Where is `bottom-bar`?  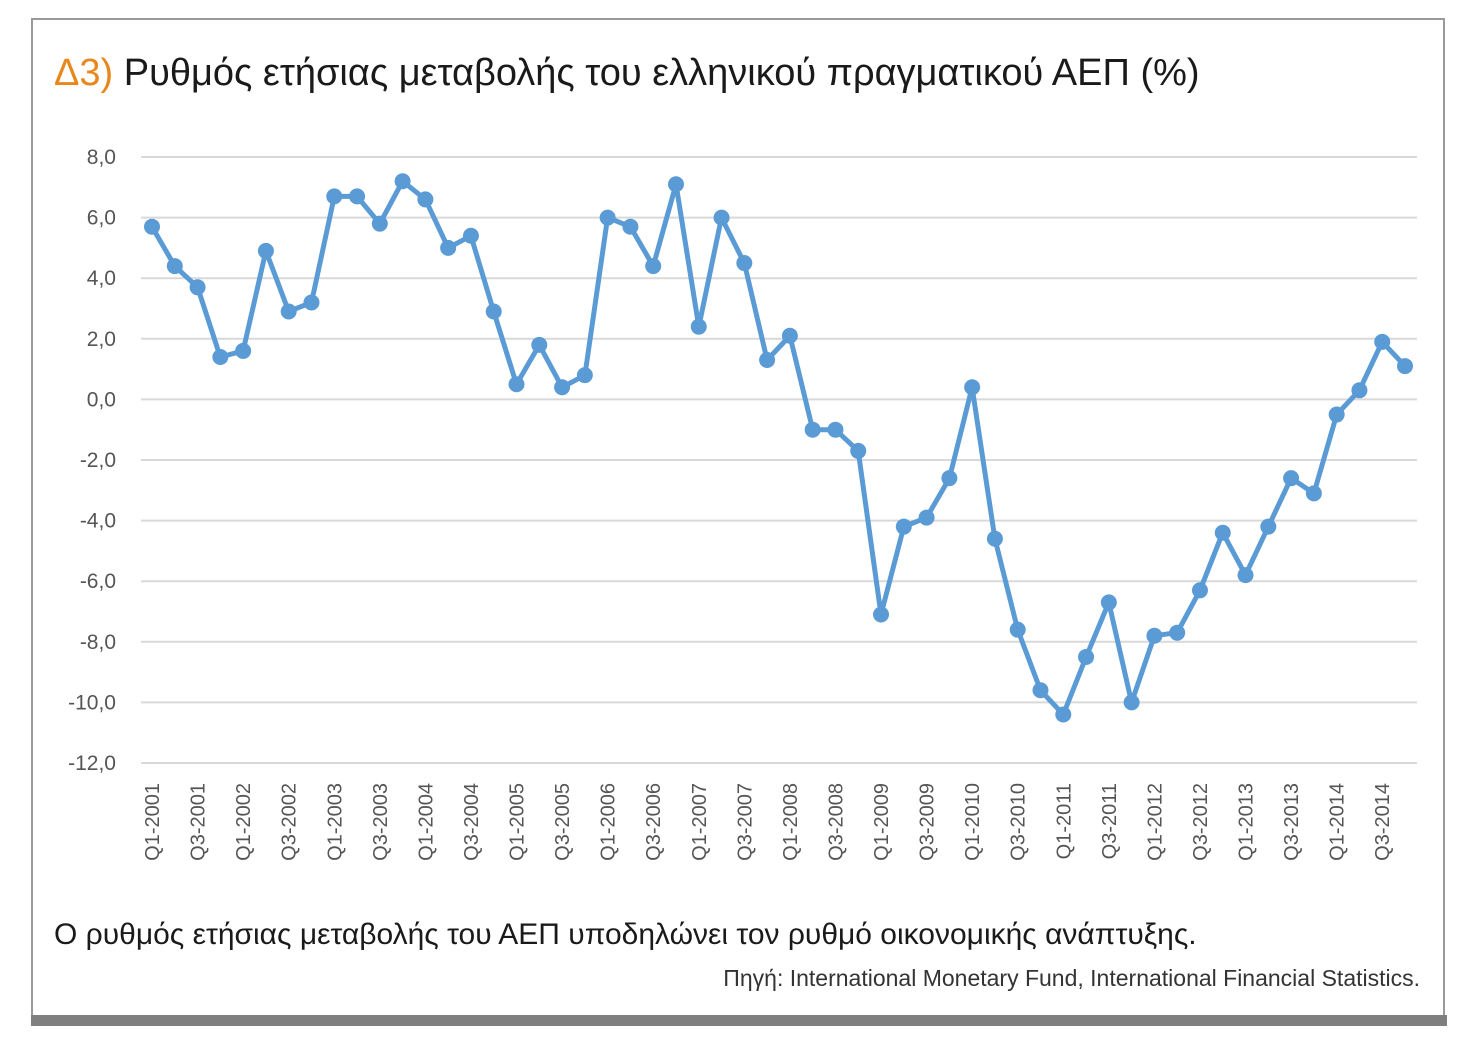
bottom-bar is located at coordinates (739, 1020).